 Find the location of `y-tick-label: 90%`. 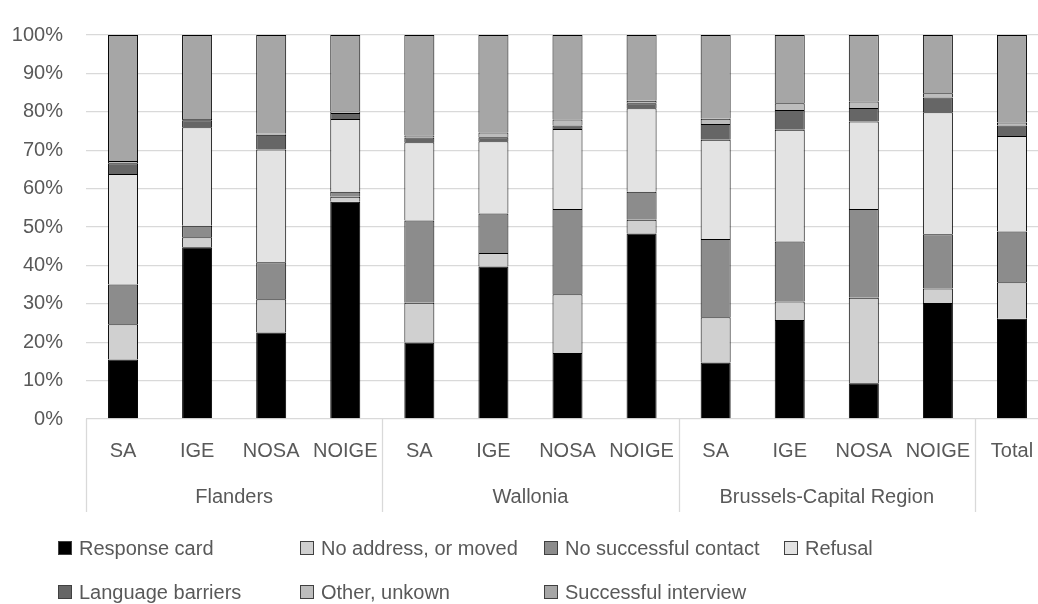

y-tick-label: 90% is located at coordinates (43, 71).